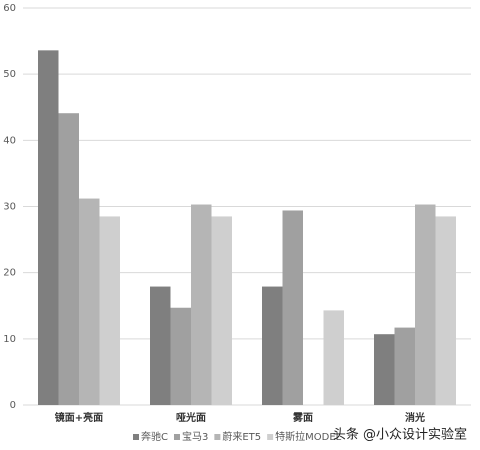 This screenshot has width=480, height=450. What do you see at coordinates (9, 74) in the screenshot?
I see `y-tick-label: 50` at bounding box center [9, 74].